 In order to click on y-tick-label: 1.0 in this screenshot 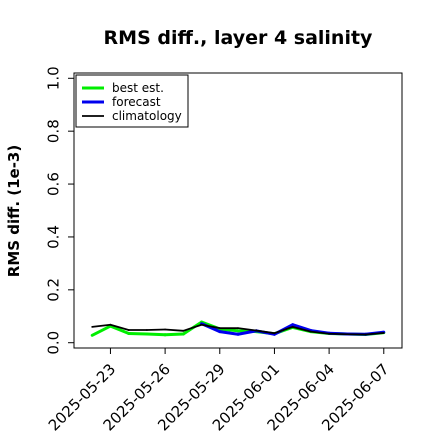, I will do `click(54, 78)`.